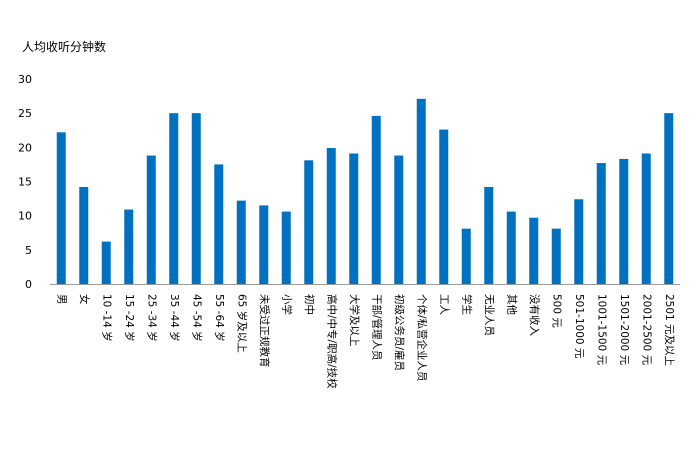  I want to click on x-tick-label: 干部/管理人员, so click(376, 327).